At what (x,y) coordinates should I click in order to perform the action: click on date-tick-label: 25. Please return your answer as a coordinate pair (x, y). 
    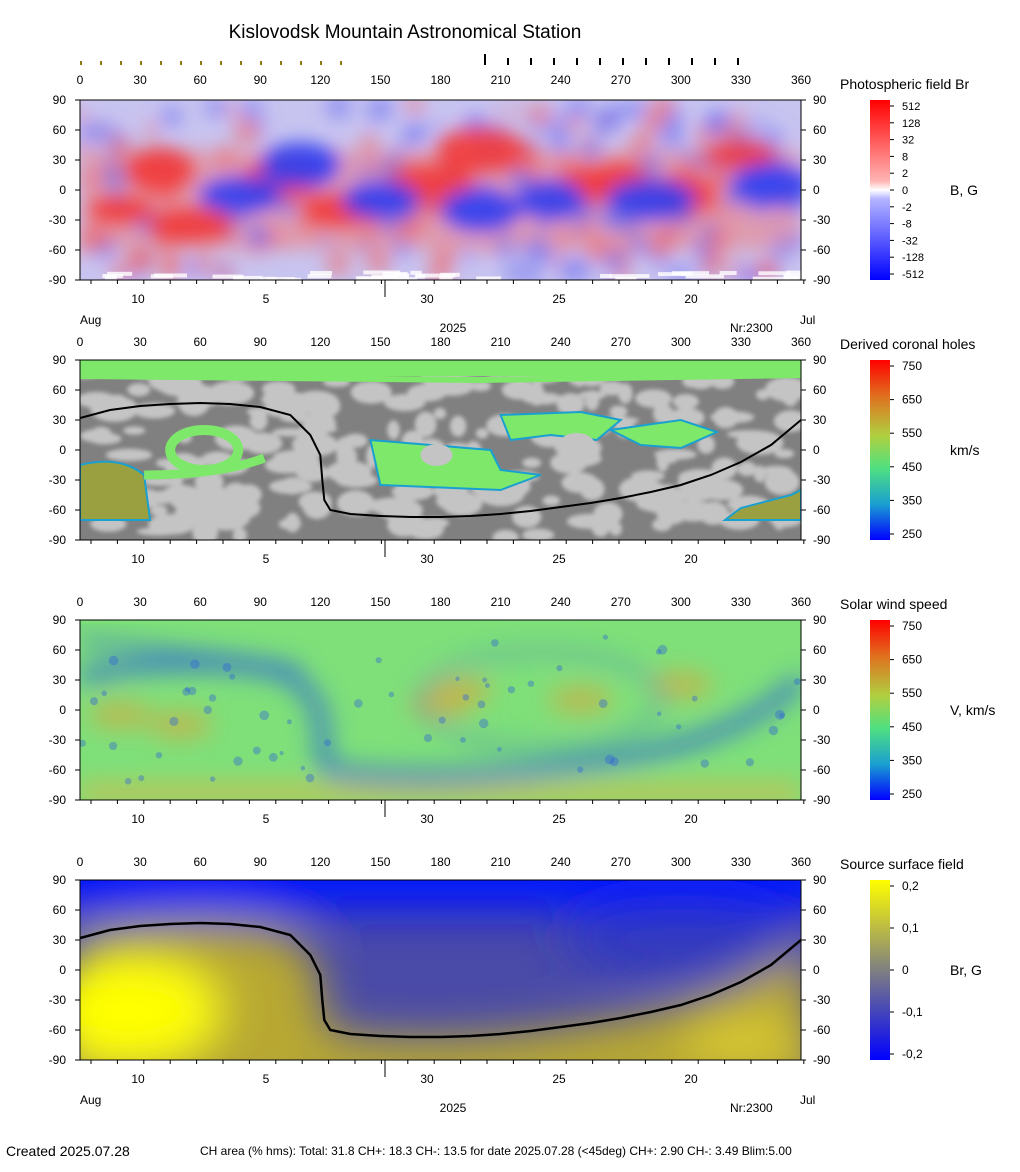
    Looking at the image, I should click on (559, 299).